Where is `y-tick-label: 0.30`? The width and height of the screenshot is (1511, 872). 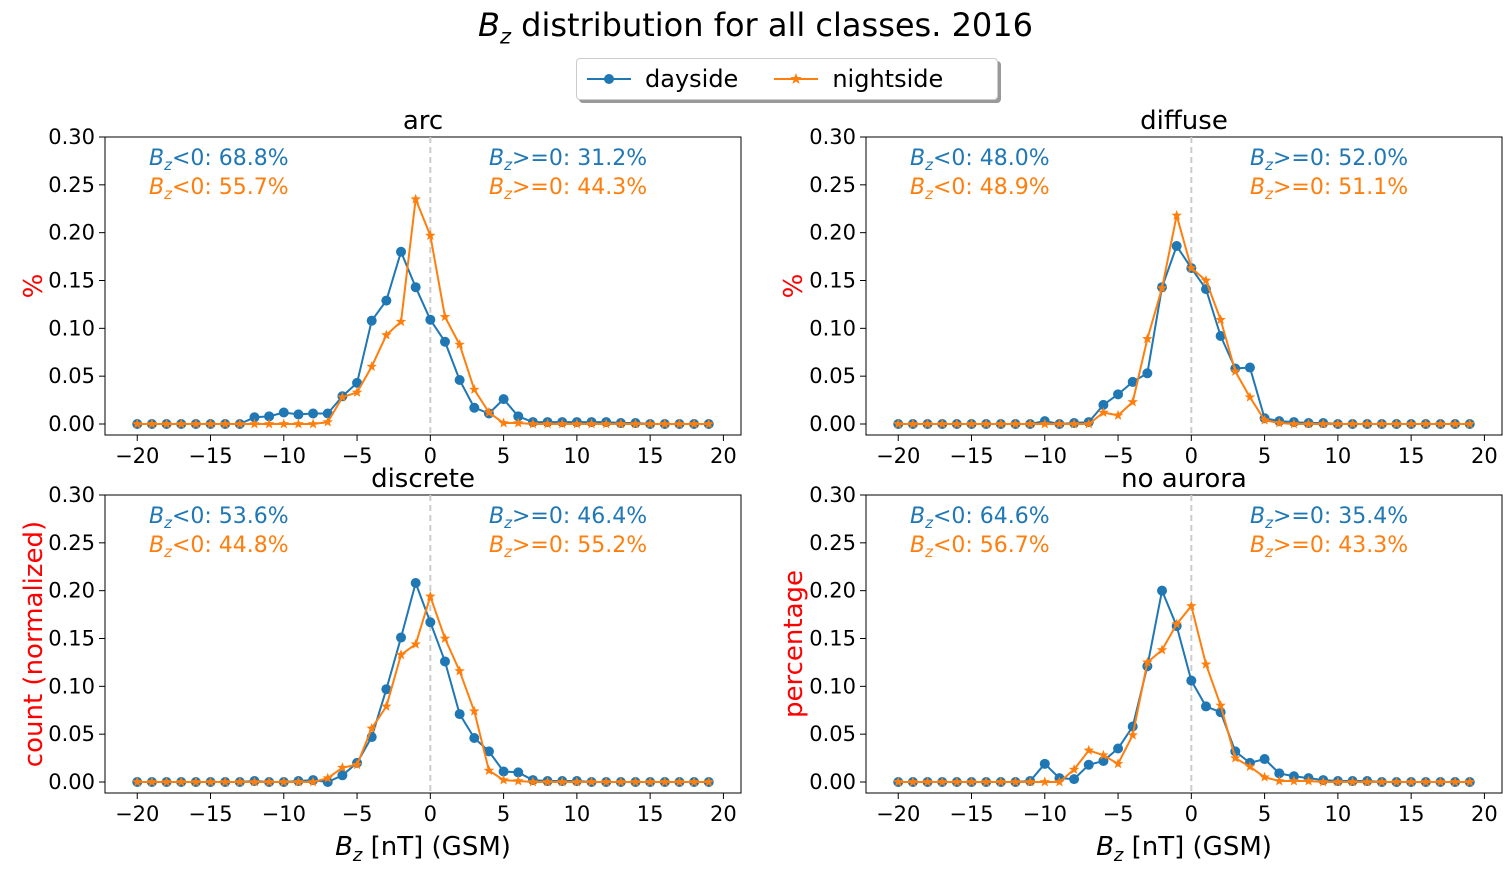 y-tick-label: 0.30 is located at coordinates (832, 137).